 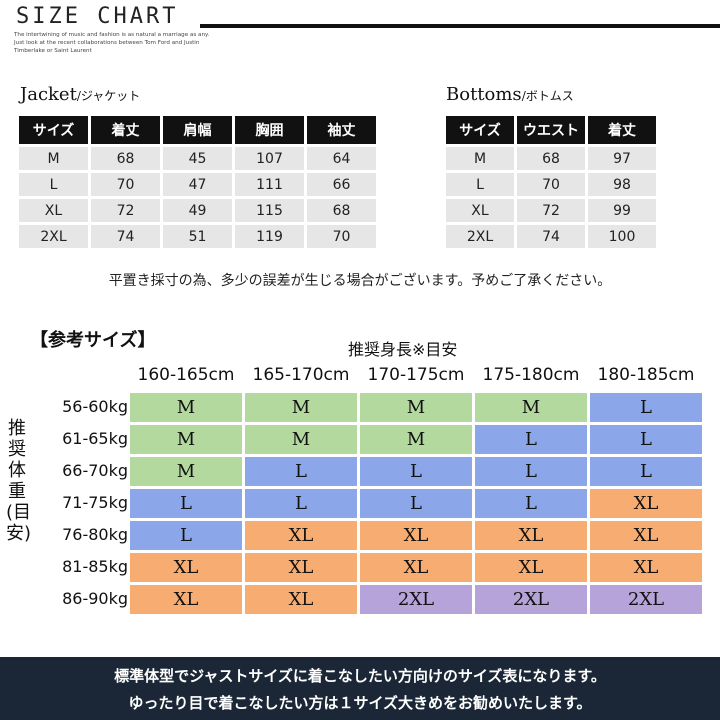 I want to click on table-cell: 51, so click(x=197, y=236).